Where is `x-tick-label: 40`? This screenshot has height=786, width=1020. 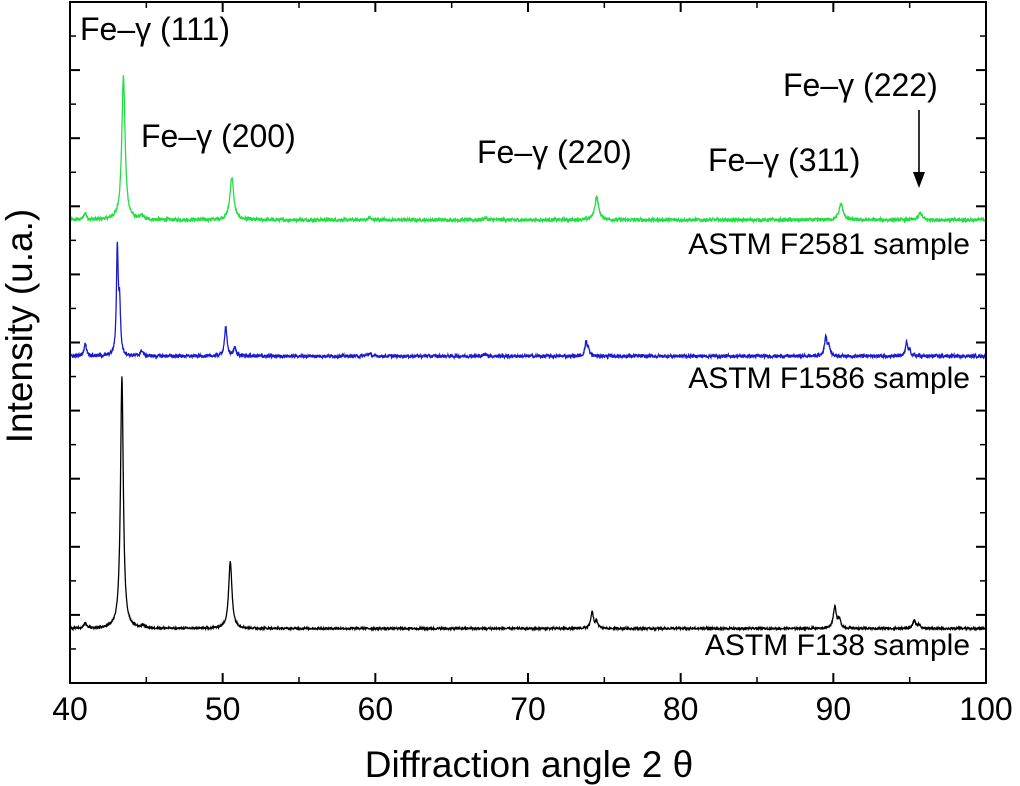 x-tick-label: 40 is located at coordinates (70, 709).